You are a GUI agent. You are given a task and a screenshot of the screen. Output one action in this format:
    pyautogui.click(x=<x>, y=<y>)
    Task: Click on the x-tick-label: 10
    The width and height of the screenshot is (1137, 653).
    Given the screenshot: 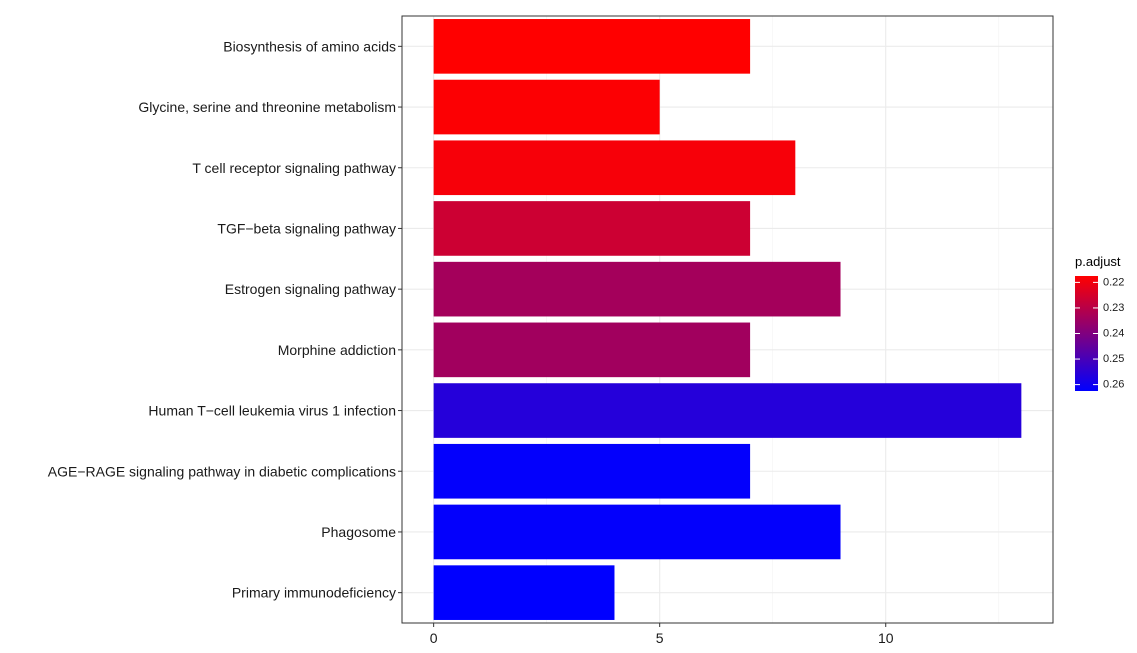 What is the action you would take?
    pyautogui.click(x=886, y=638)
    